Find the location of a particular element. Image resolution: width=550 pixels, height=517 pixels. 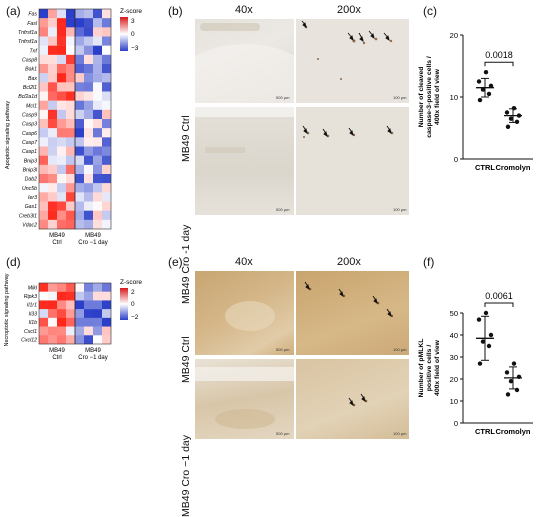

x-tick-label: Cromolyn is located at coordinates (512, 431).